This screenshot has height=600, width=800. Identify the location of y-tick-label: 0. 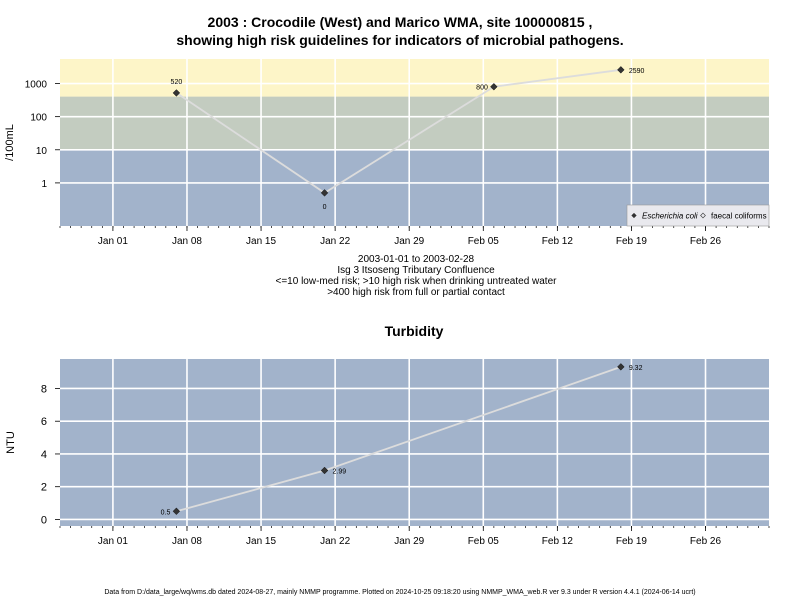
(44, 520).